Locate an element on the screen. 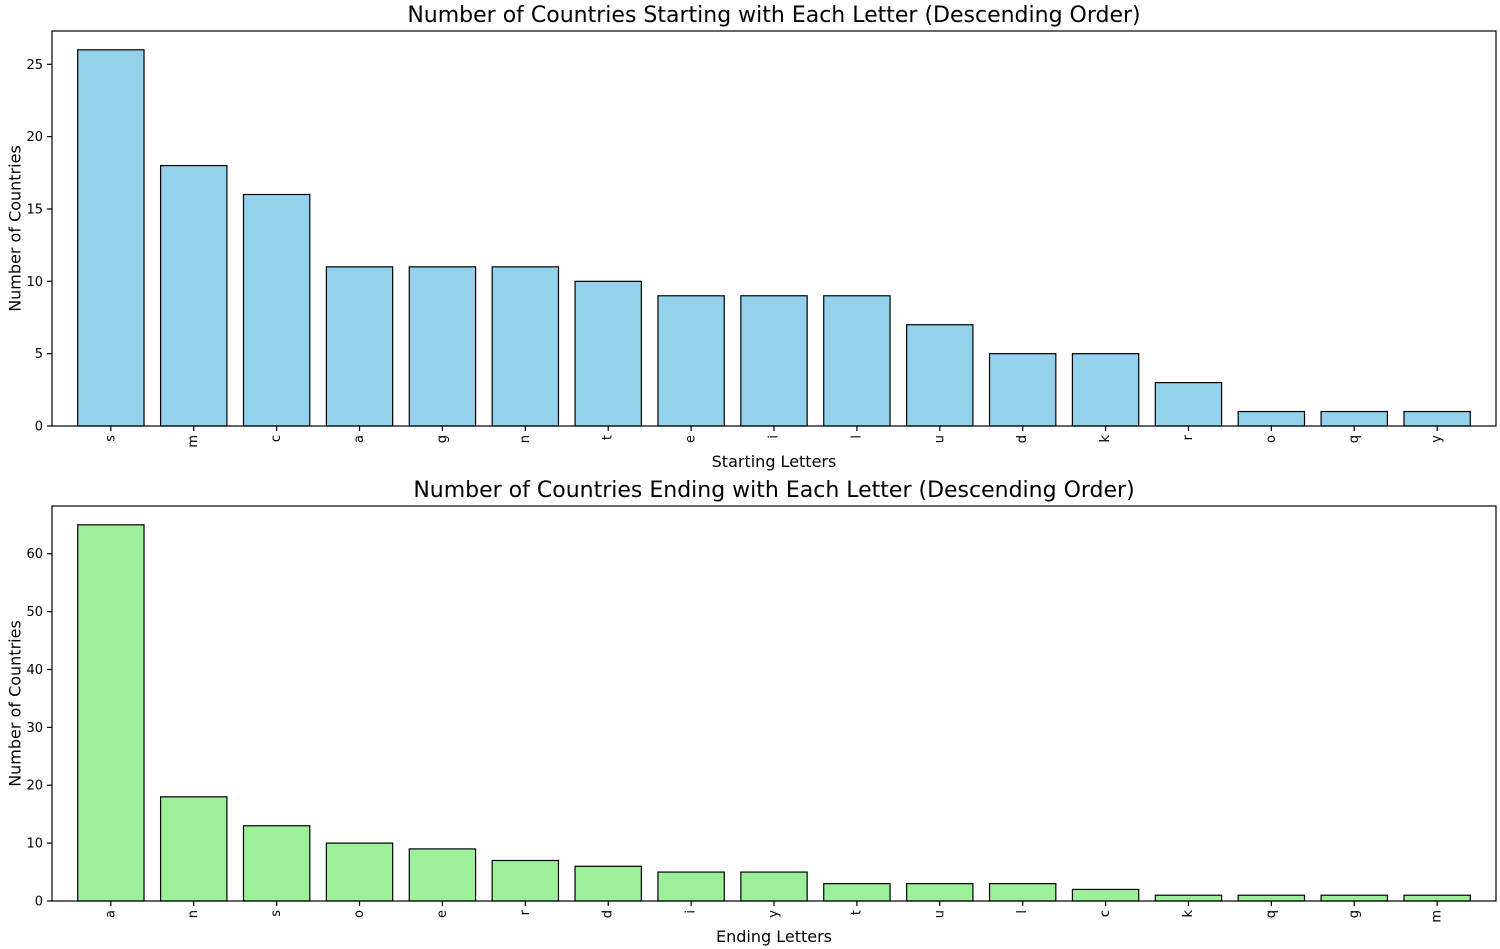 This screenshot has width=1500, height=949. y-ticks: 0 10 20 30 40 50 60 is located at coordinates (39, 728).